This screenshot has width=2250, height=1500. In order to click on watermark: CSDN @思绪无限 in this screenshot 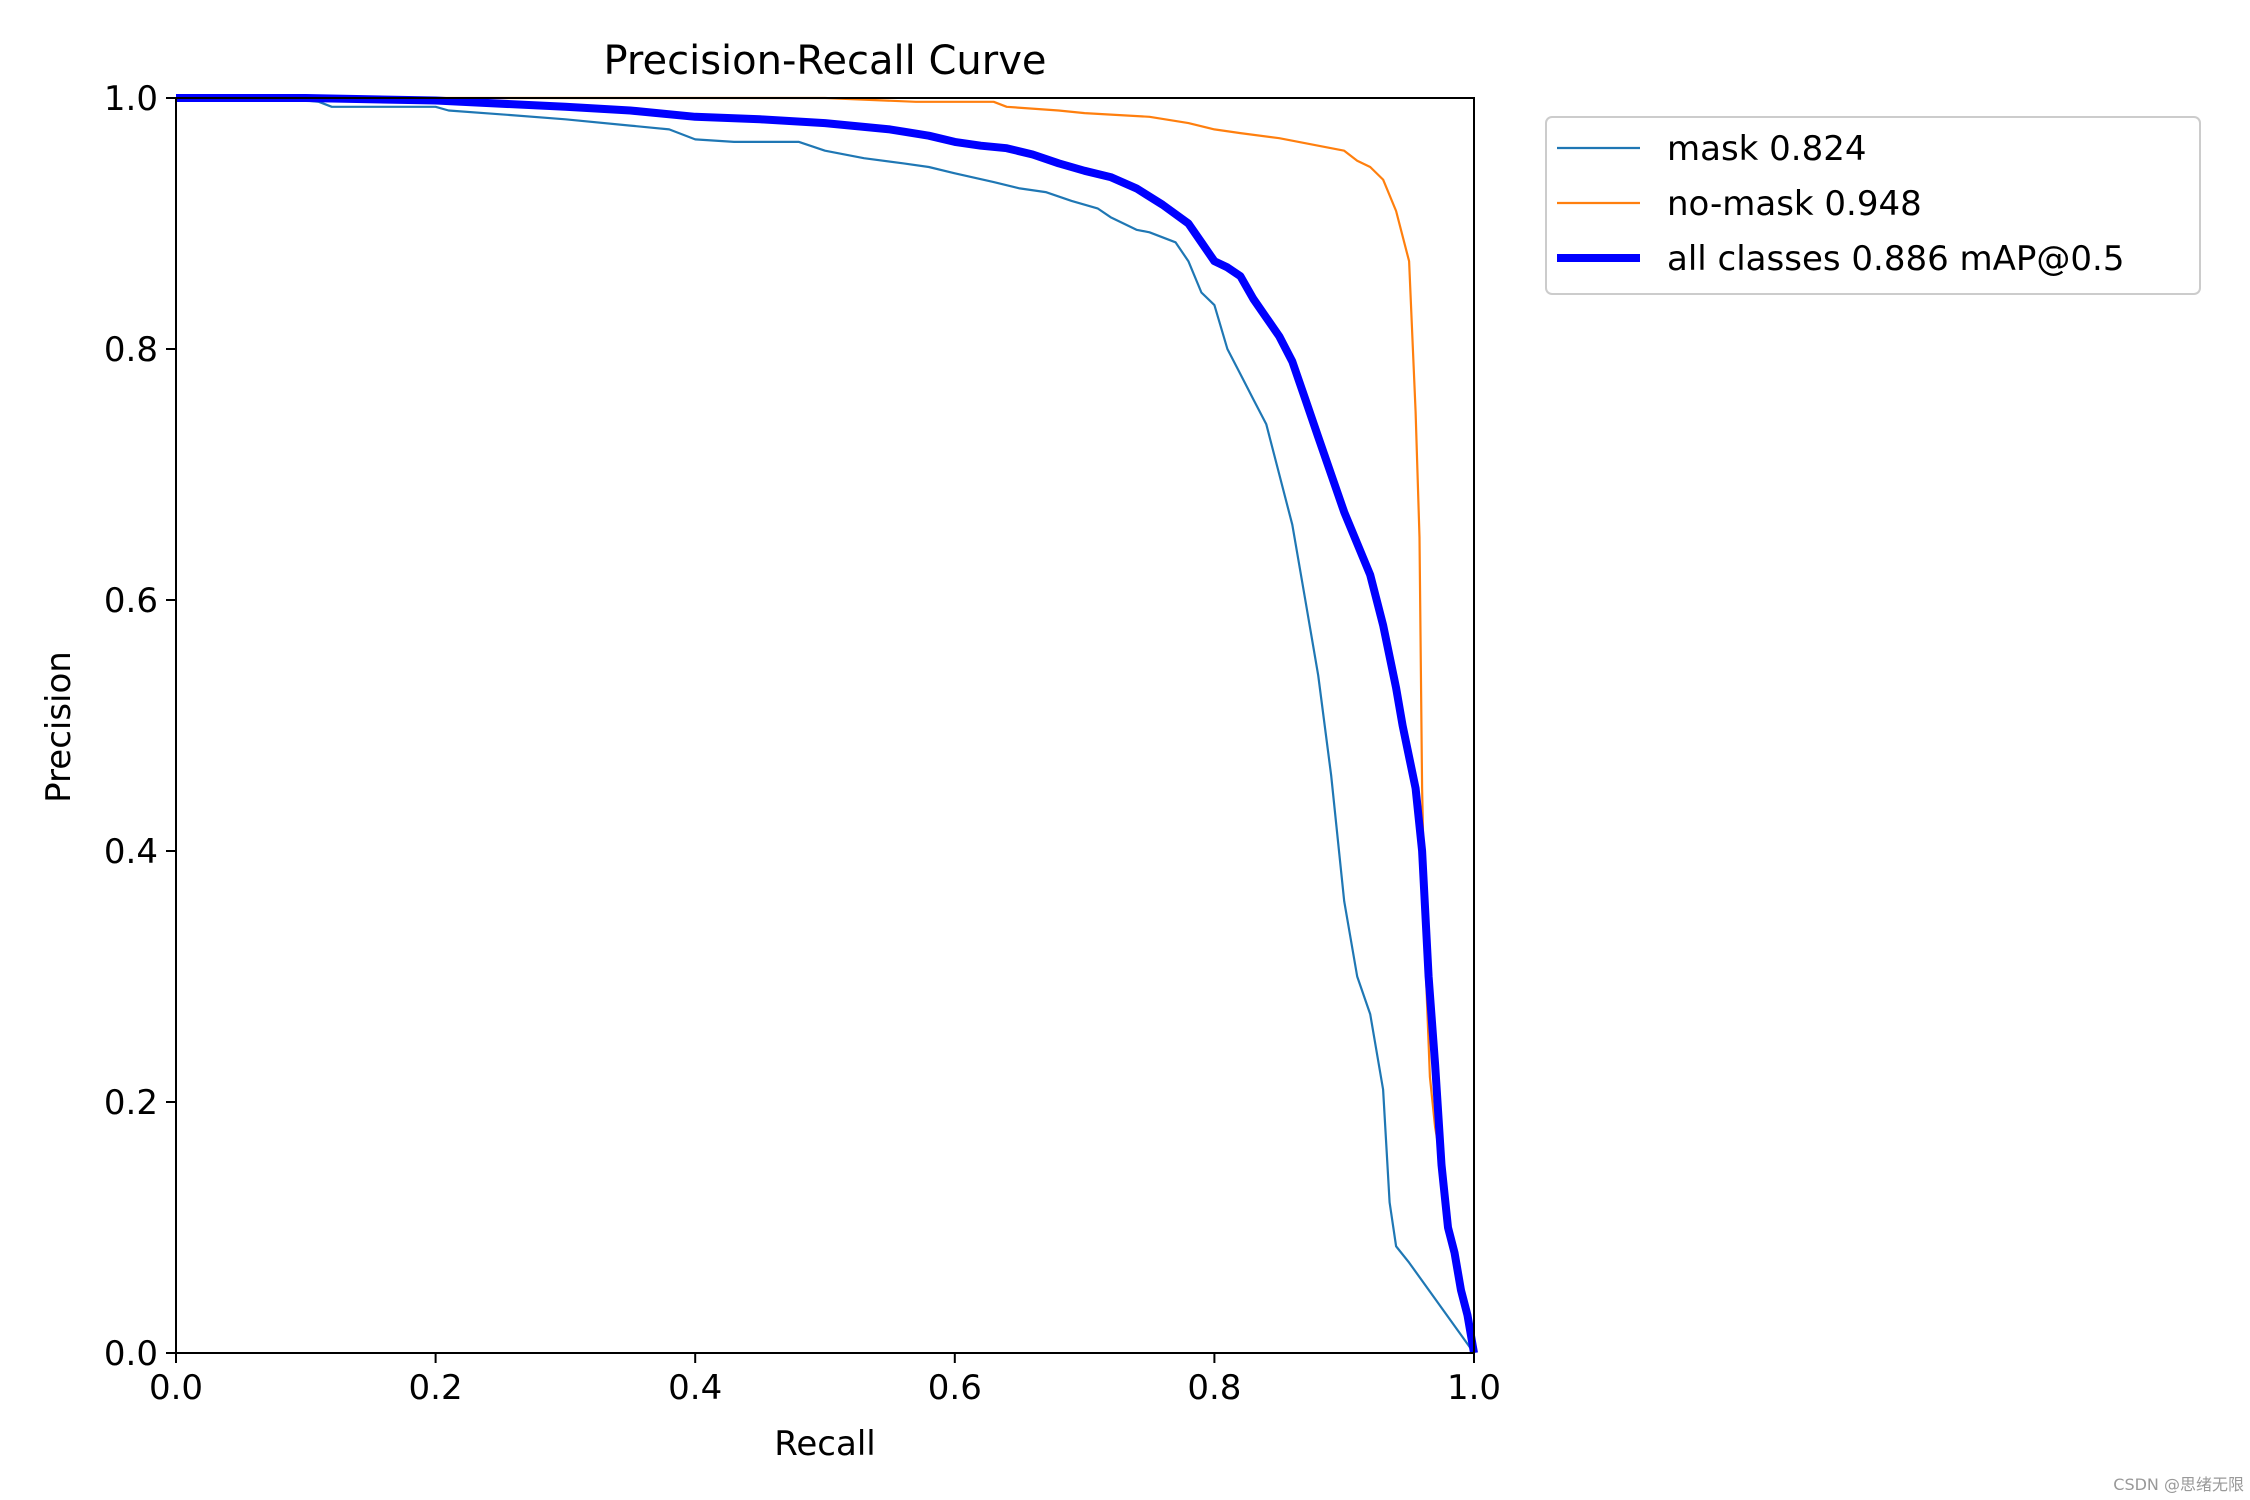, I will do `click(2178, 1484)`.